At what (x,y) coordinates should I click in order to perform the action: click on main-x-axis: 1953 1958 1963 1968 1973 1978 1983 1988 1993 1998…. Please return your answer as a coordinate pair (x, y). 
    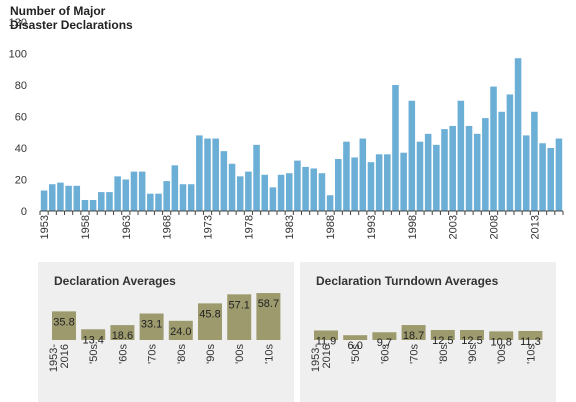
    Looking at the image, I should click on (301, 225).